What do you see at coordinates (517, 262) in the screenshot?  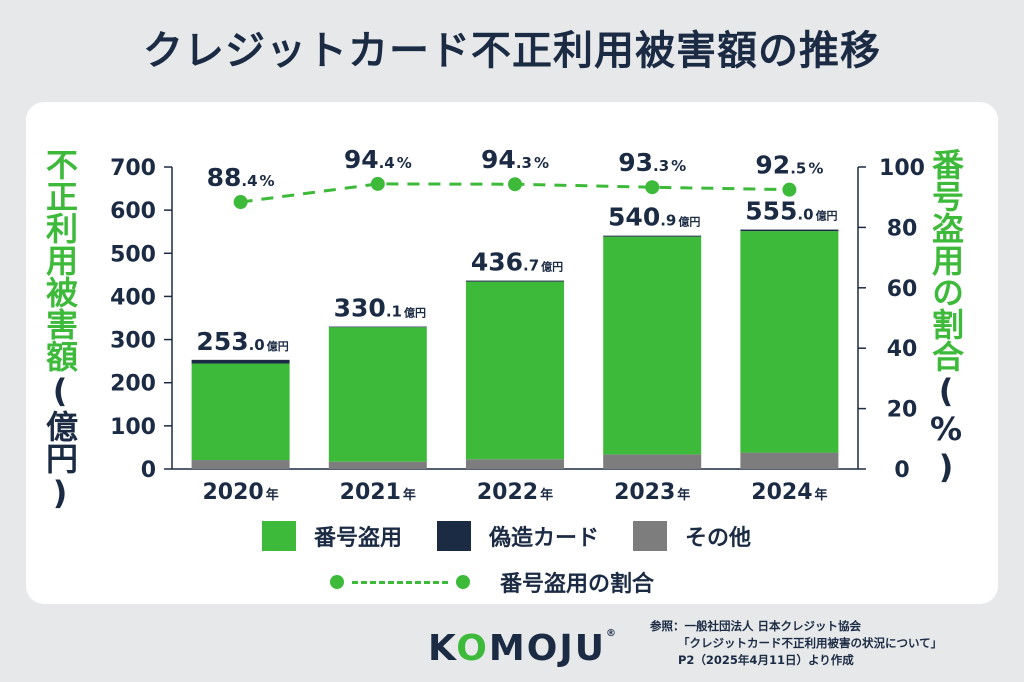 I see `bar-total-label: 436.7 億円` at bounding box center [517, 262].